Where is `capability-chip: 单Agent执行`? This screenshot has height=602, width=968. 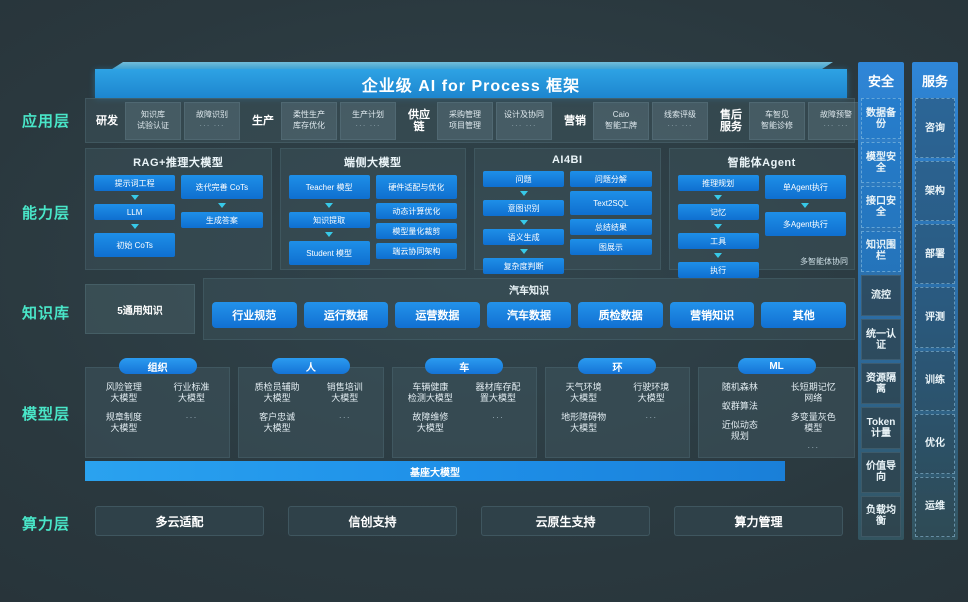 capability-chip: 单Agent执行 is located at coordinates (805, 187).